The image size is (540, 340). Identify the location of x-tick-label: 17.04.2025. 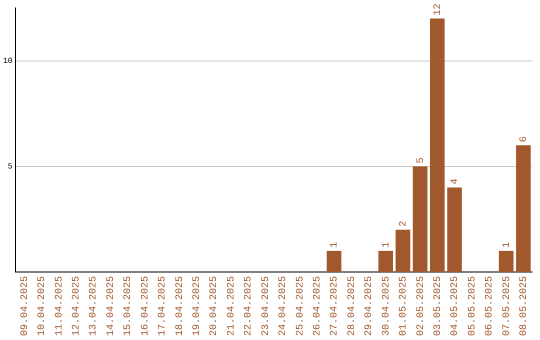
(163, 306).